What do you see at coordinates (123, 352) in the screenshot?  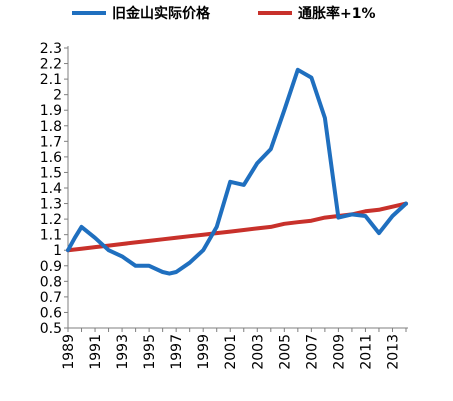 I see `x-tick-label: 1993` at bounding box center [123, 352].